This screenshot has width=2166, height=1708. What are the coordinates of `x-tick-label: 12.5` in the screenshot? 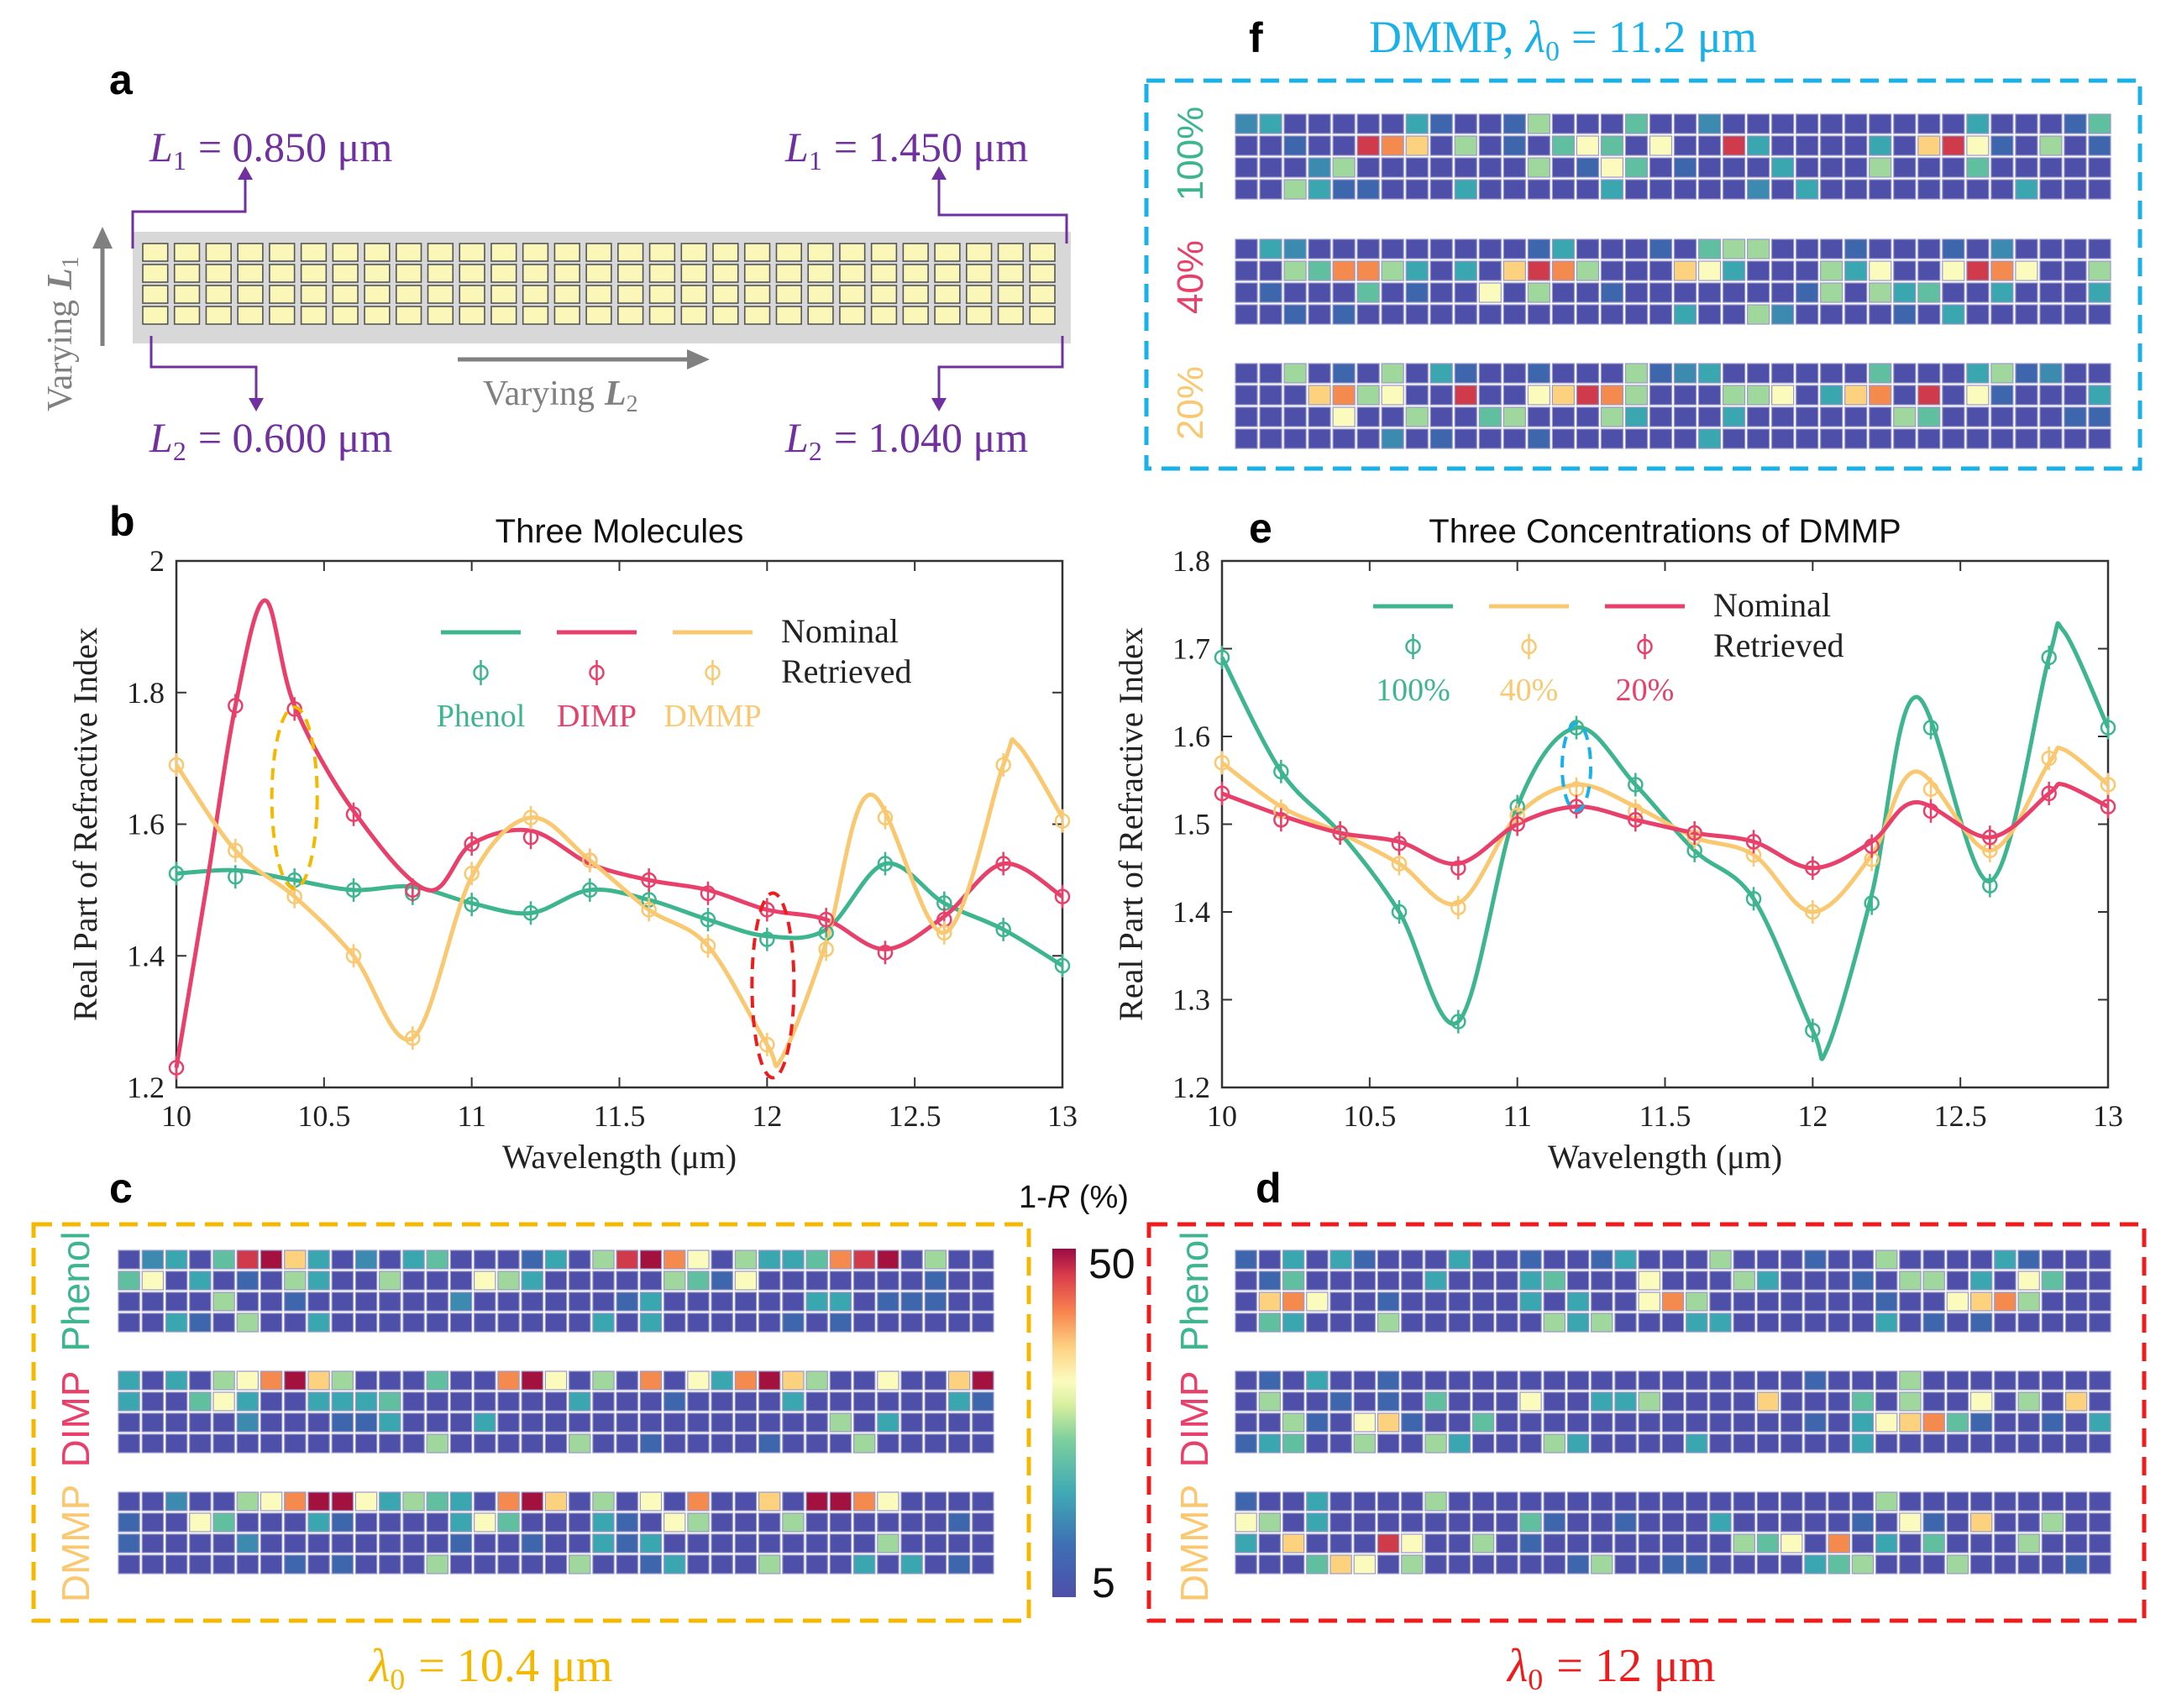 It's located at (915, 1116).